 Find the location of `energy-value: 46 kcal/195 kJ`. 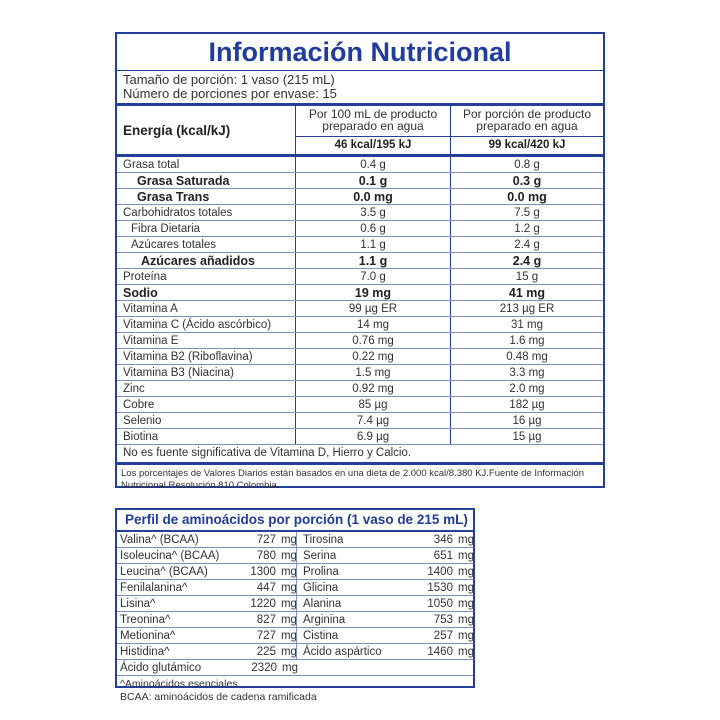

energy-value: 46 kcal/195 kJ is located at coordinates (373, 145).